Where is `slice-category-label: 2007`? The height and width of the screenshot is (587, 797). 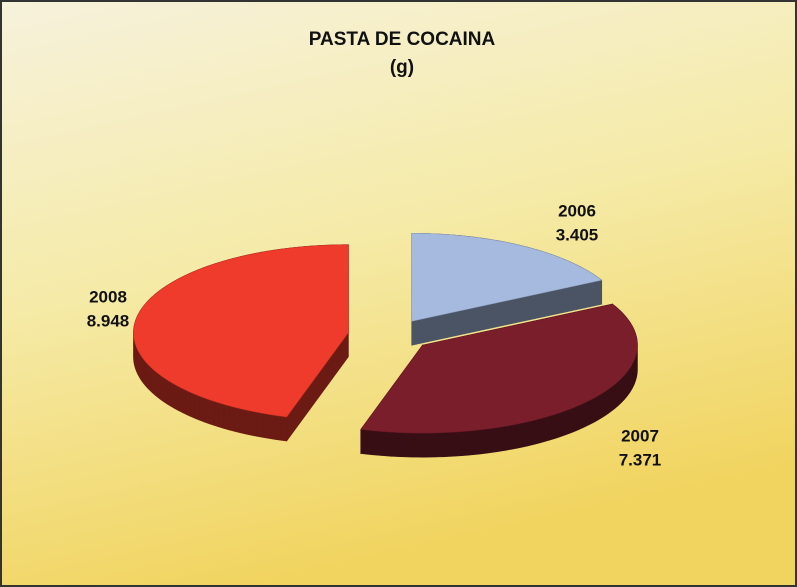 slice-category-label: 2007 is located at coordinates (640, 435).